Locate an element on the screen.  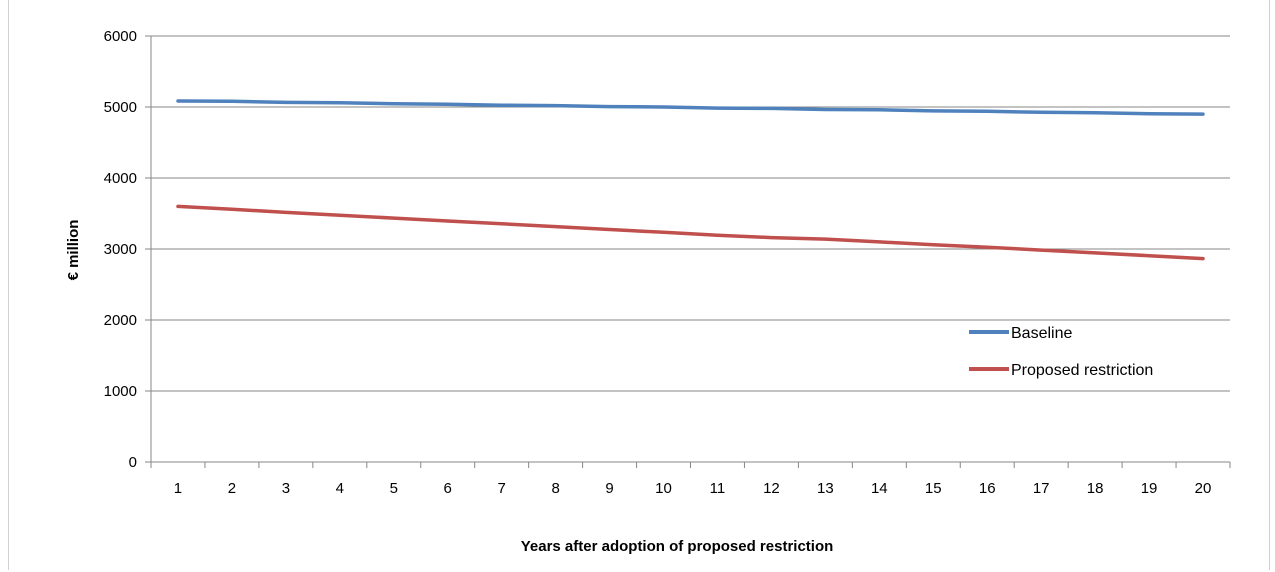
y-tick-label-0: 0 is located at coordinates (133, 462).